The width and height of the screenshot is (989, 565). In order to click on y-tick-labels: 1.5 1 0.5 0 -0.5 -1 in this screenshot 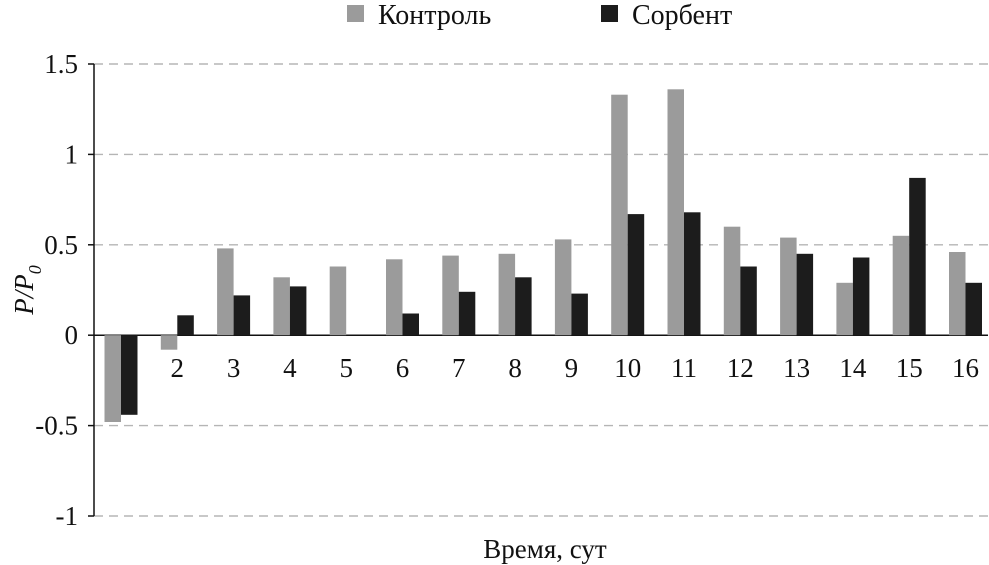, I will do `click(56, 290)`.